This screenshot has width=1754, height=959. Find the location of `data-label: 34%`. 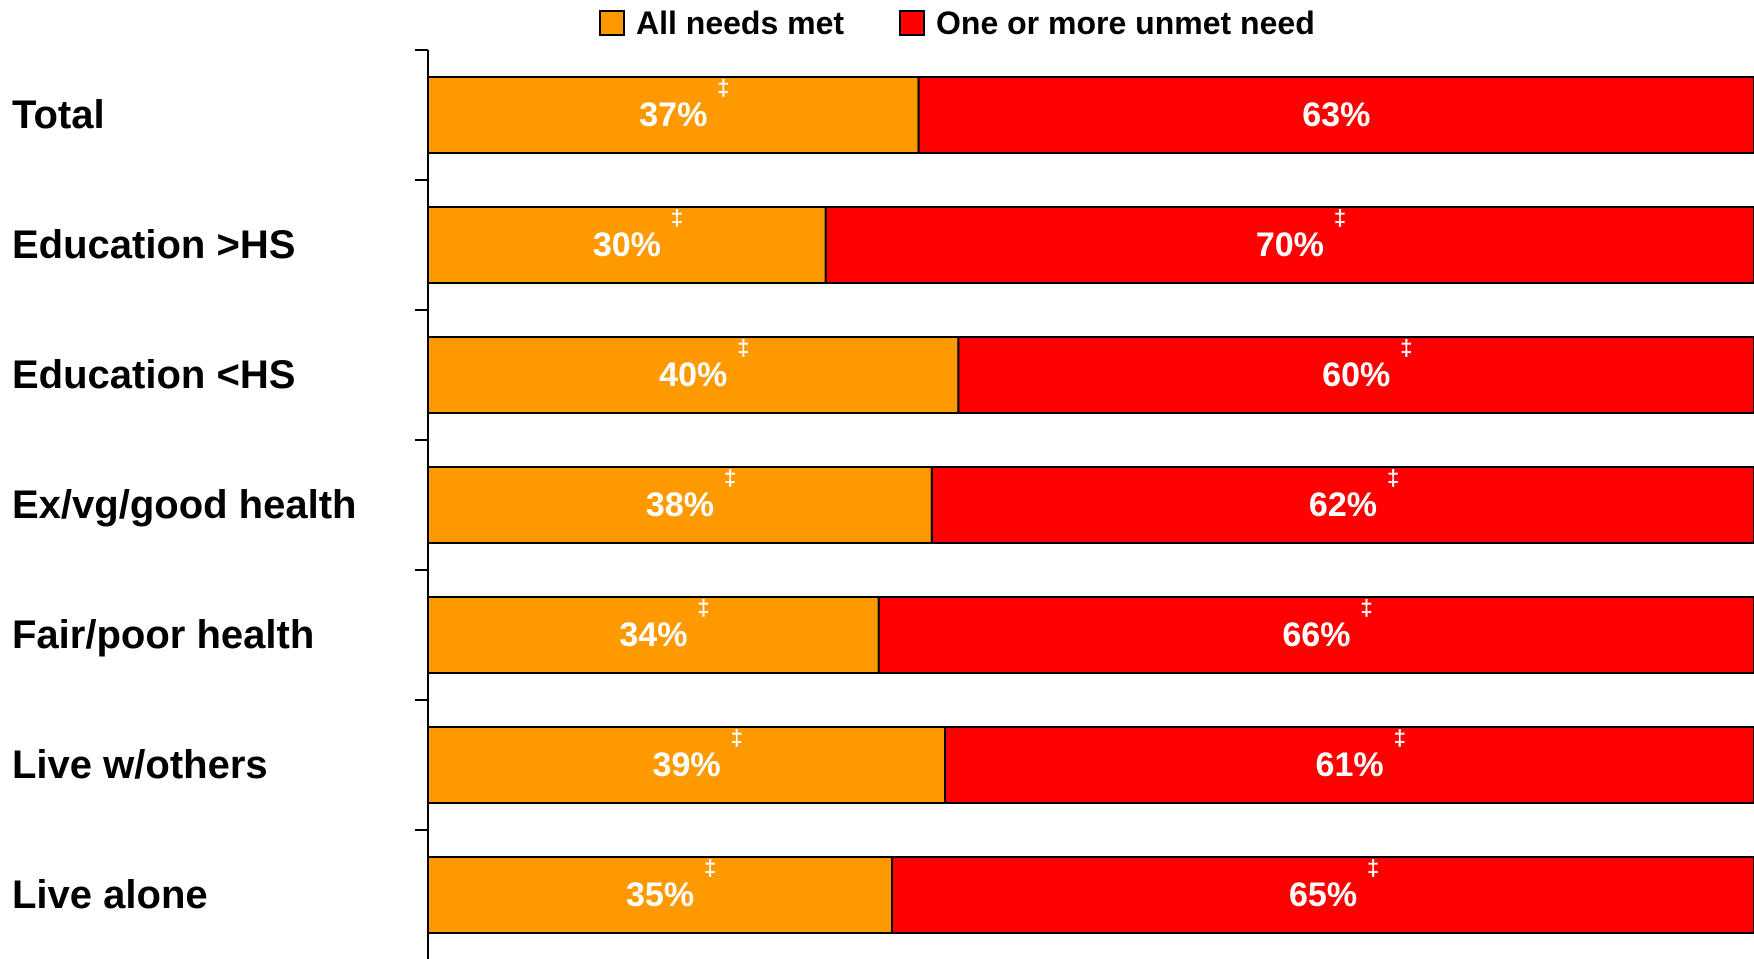

data-label: 34% is located at coordinates (653, 635).